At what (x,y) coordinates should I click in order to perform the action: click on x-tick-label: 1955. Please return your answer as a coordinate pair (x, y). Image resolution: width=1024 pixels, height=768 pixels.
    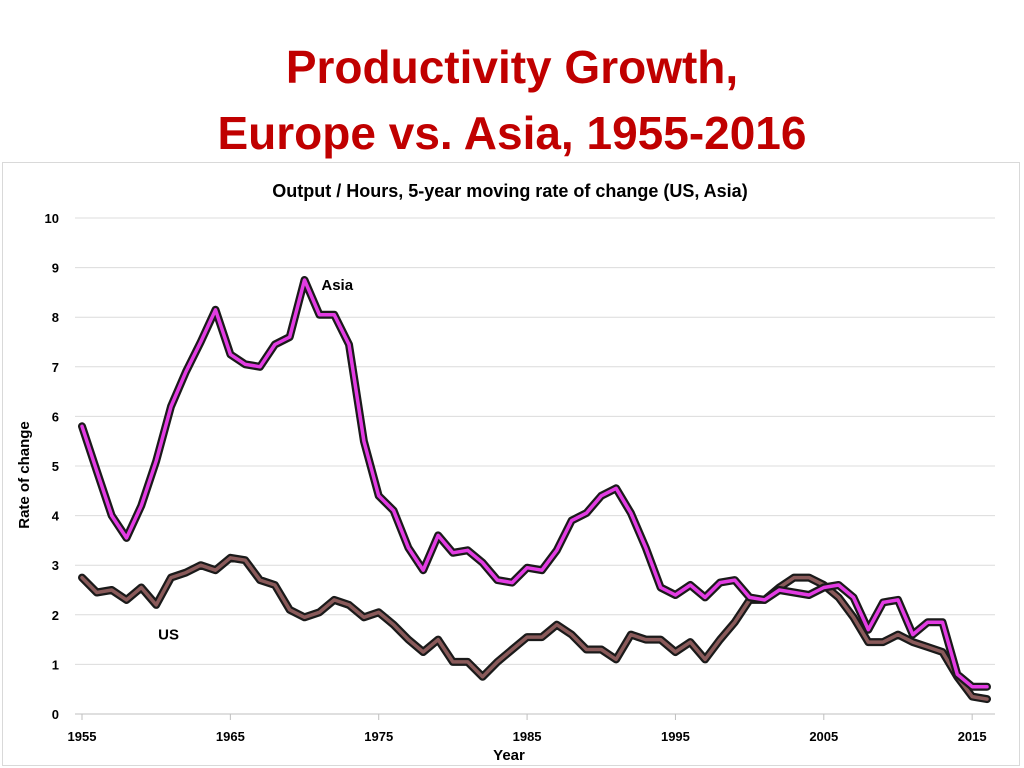
    Looking at the image, I should click on (82, 736).